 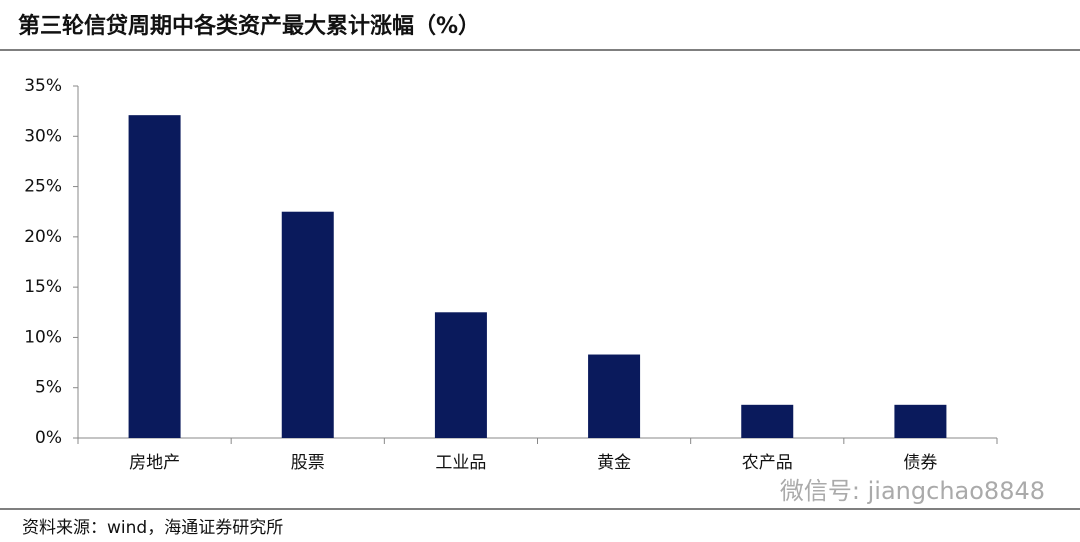 What do you see at coordinates (767, 463) in the screenshot?
I see `x-tick-label: 农产品` at bounding box center [767, 463].